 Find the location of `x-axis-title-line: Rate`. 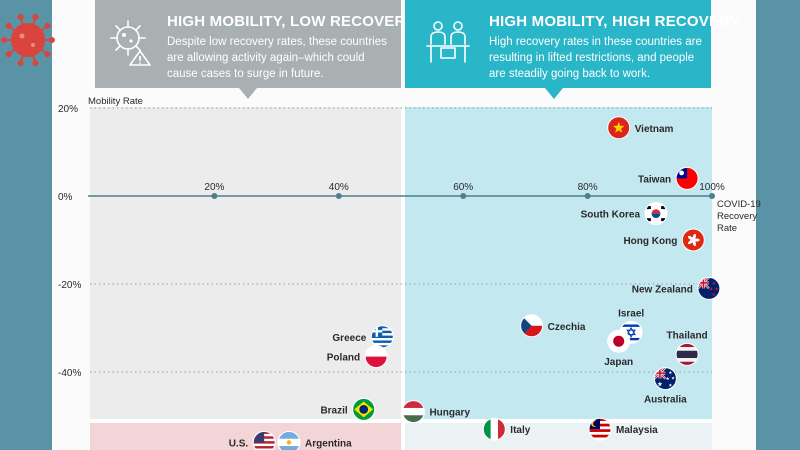

x-axis-title-line: Rate is located at coordinates (727, 228).